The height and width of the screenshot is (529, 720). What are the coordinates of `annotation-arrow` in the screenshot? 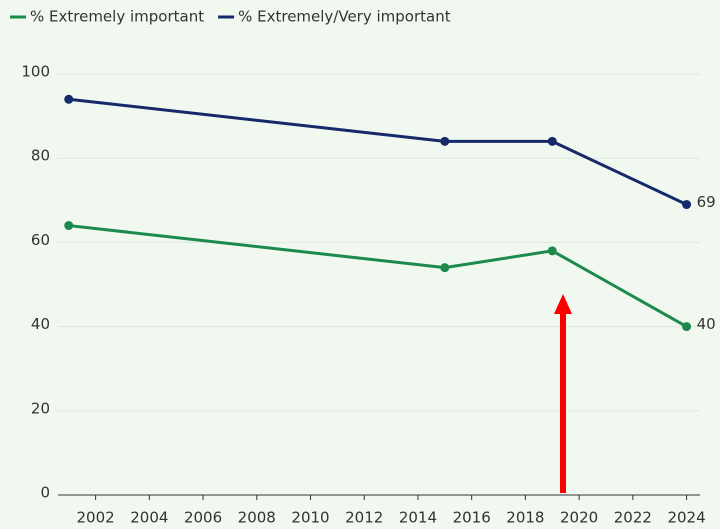 It's located at (563, 393).